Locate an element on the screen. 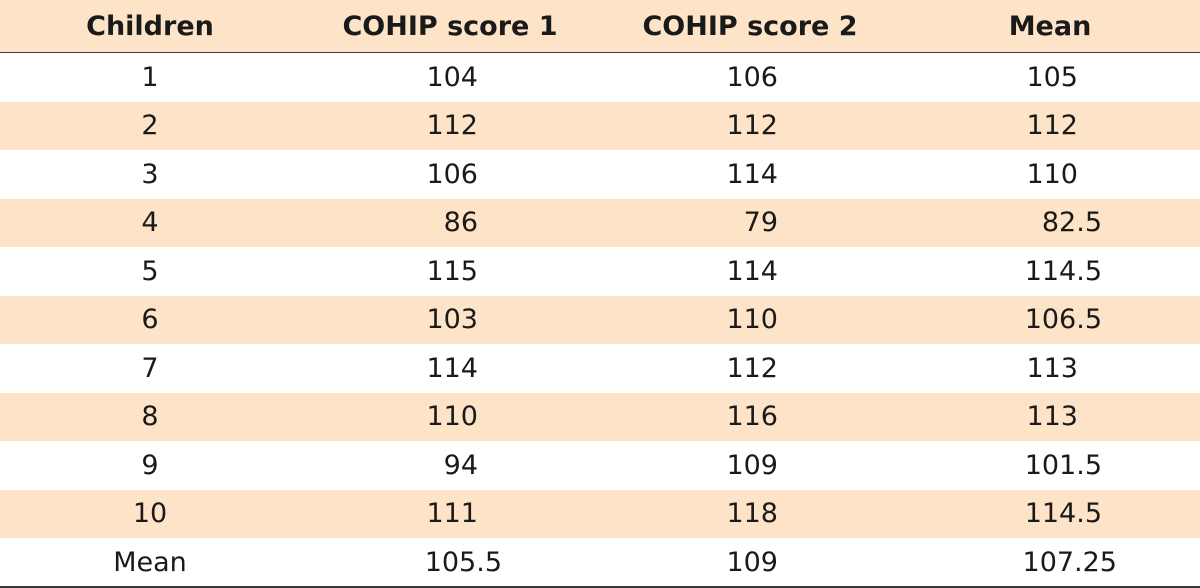 Image resolution: width=1200 pixels, height=588 pixels. cell-cohip-score-1: 94 is located at coordinates (460, 465).